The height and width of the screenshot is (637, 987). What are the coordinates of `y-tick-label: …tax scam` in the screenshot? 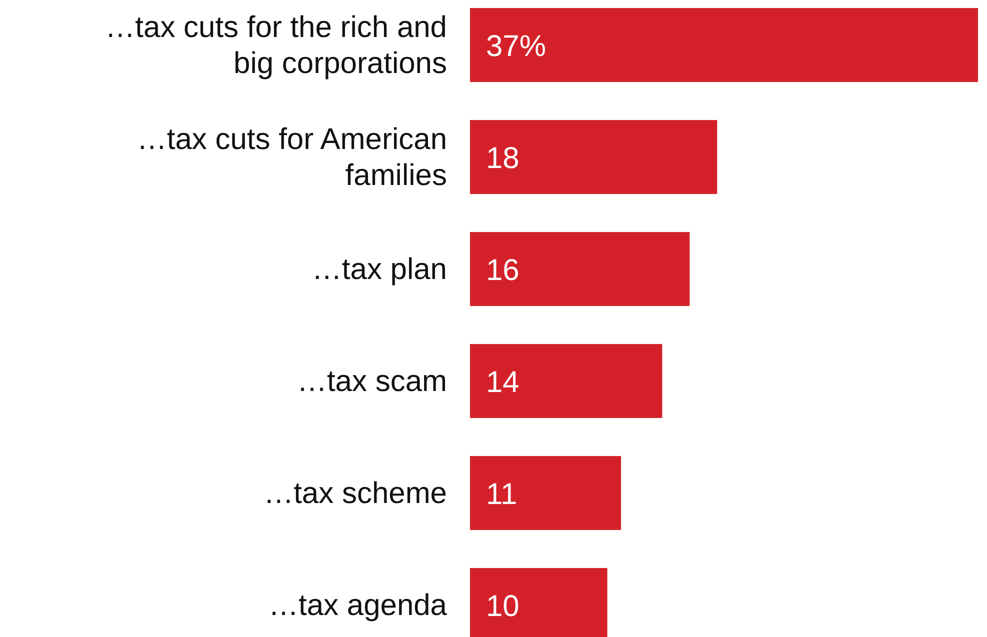 It's located at (371, 381).